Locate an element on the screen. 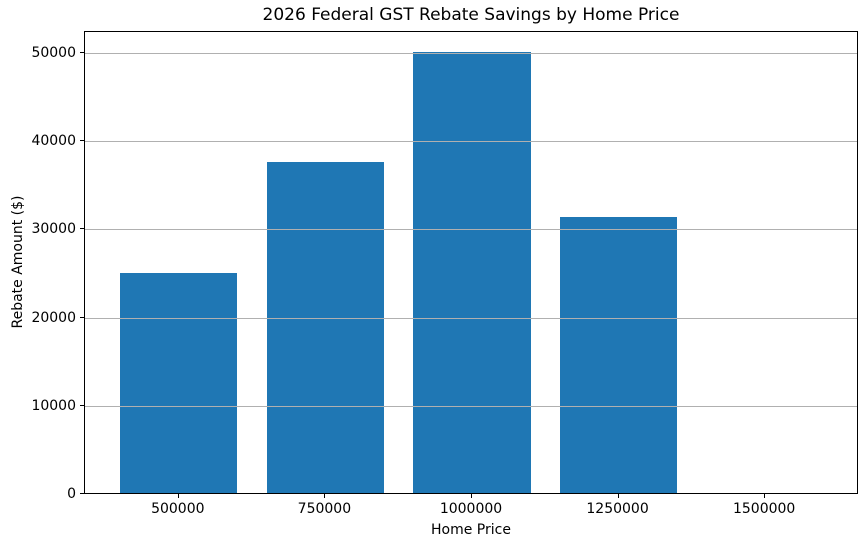 This screenshot has width=868, height=547. x-tick-label-500000: 500000 is located at coordinates (178, 509).